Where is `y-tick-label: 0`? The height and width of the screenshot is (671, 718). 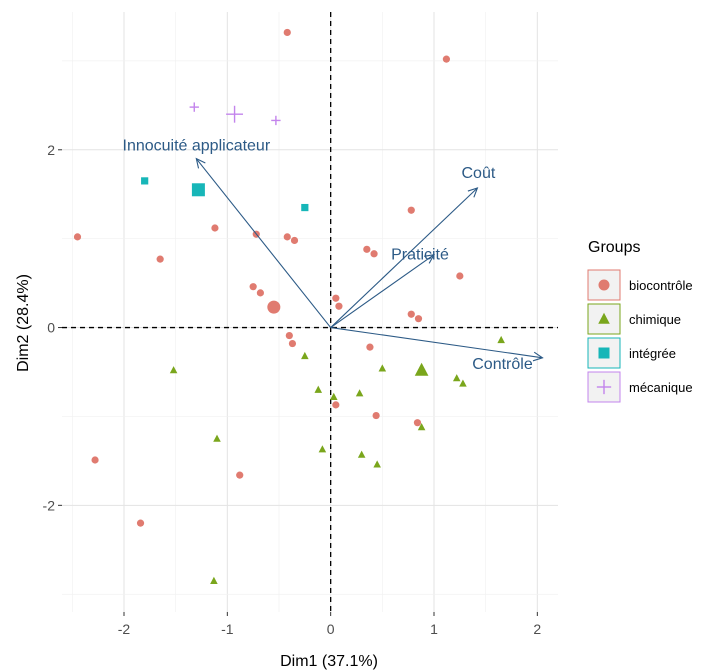
y-tick-label: 0 is located at coordinates (51, 328).